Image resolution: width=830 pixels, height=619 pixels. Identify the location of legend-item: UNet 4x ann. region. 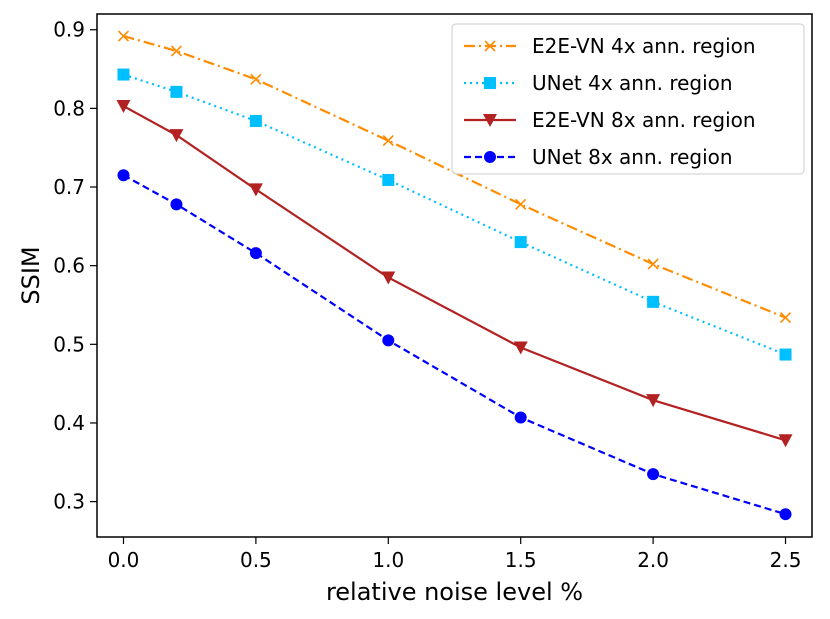
(598, 83).